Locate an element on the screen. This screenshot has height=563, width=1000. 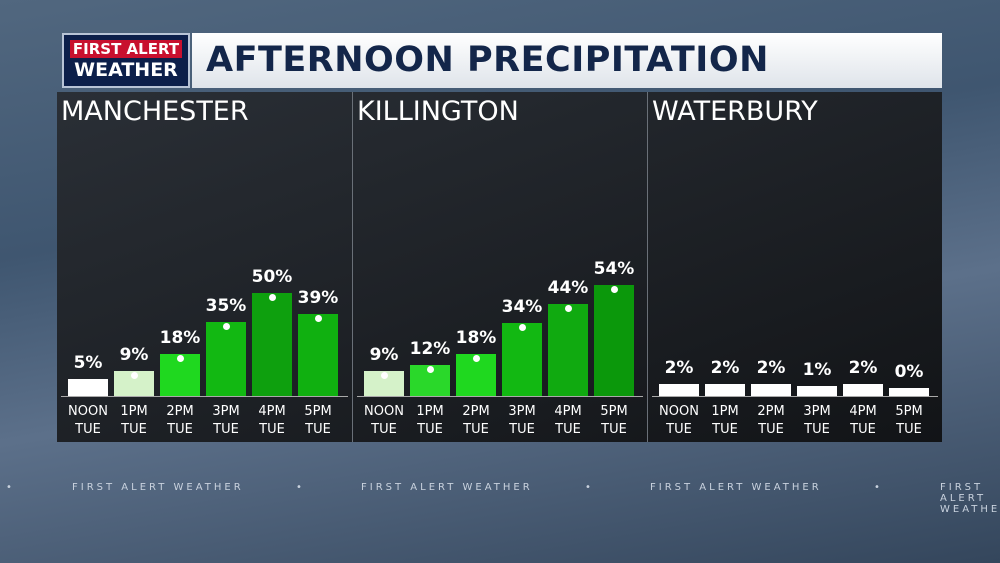
value-label: 54% is located at coordinates (614, 269).